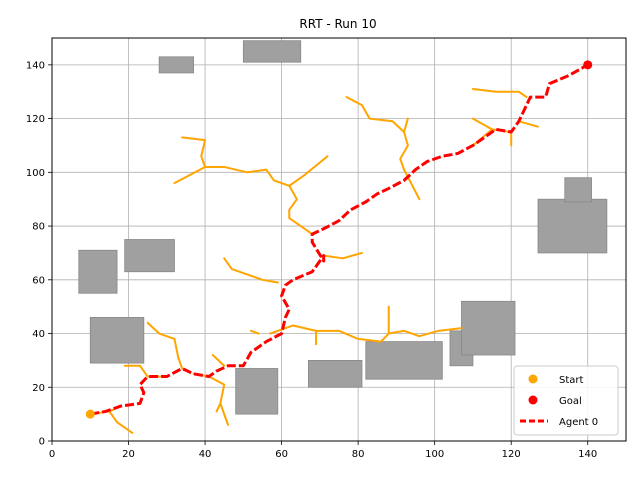 This screenshot has width=640, height=480. I want to click on x-tick-label: 40, so click(205, 454).